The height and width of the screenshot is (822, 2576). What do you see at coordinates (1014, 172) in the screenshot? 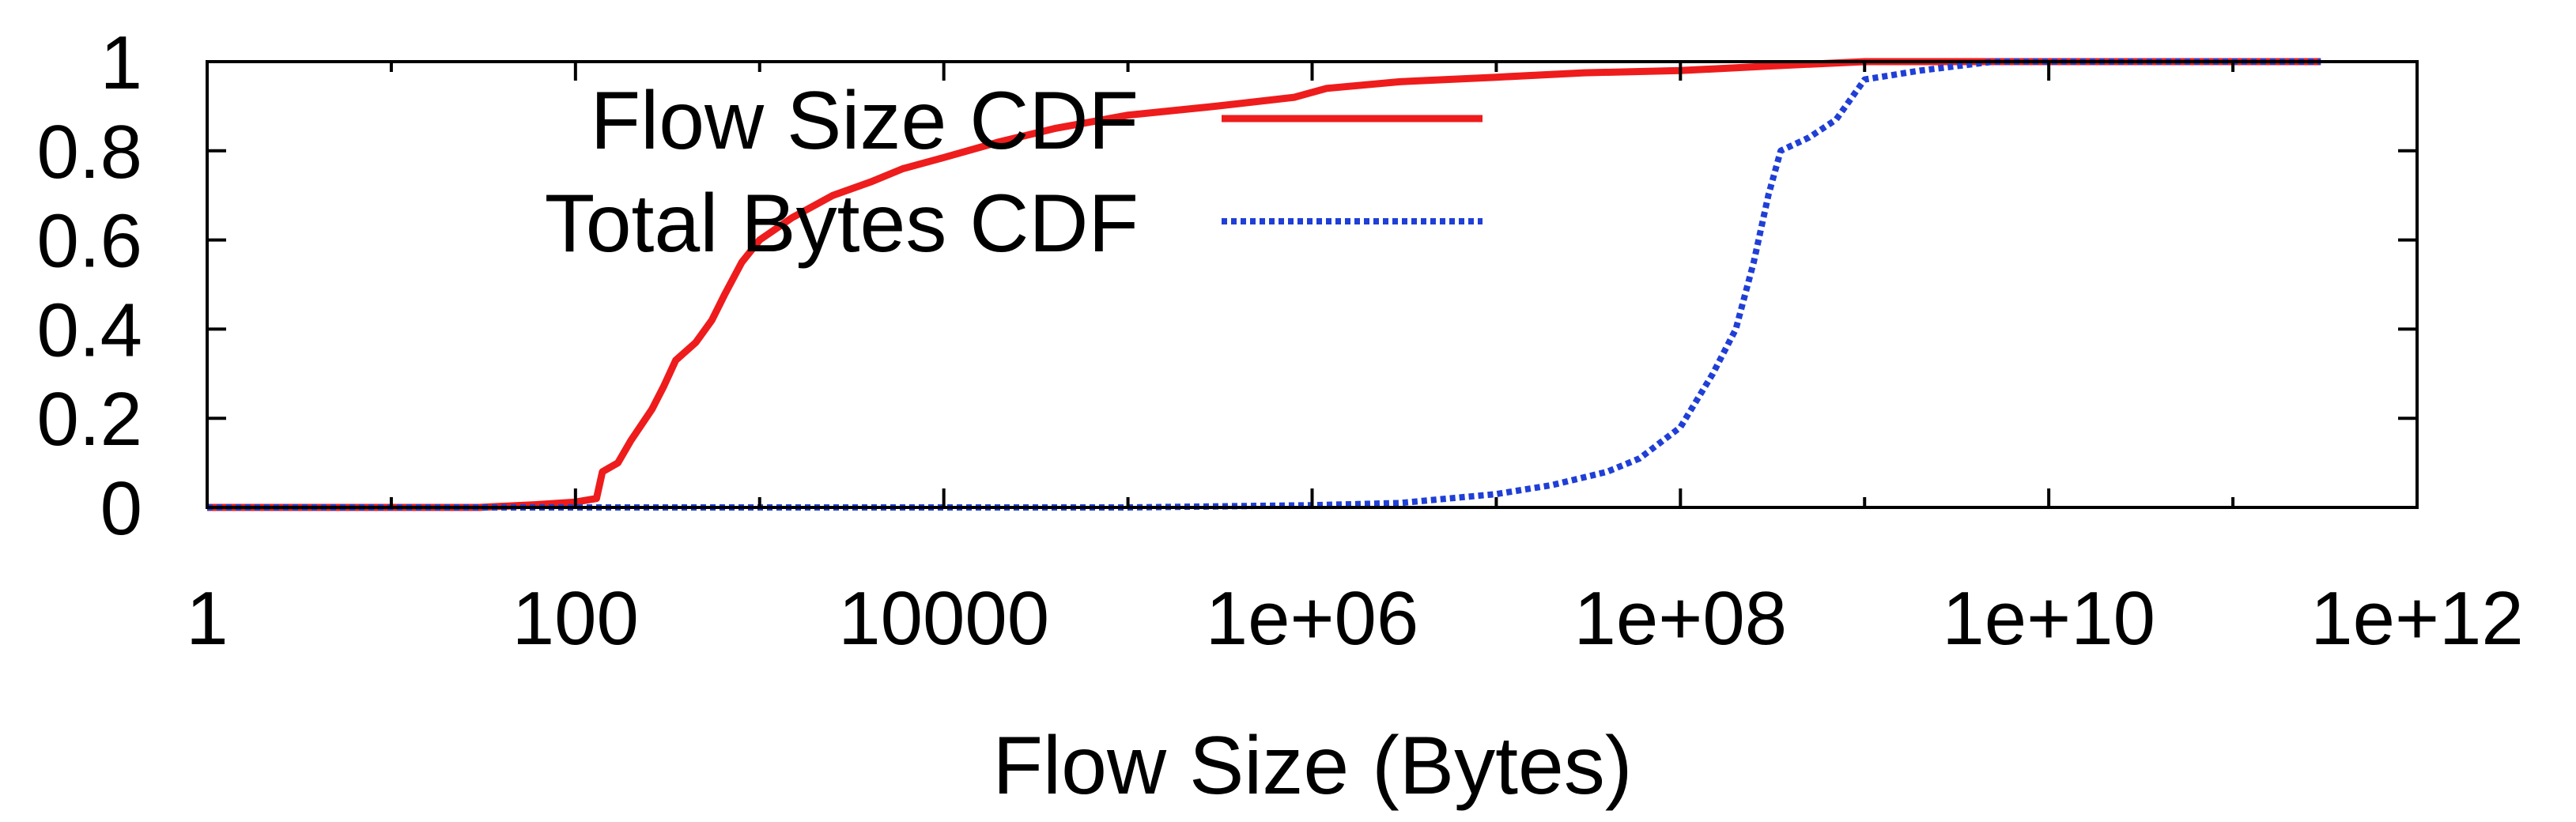
I see `legend: Flow Size CDF Total Bytes CDF` at bounding box center [1014, 172].